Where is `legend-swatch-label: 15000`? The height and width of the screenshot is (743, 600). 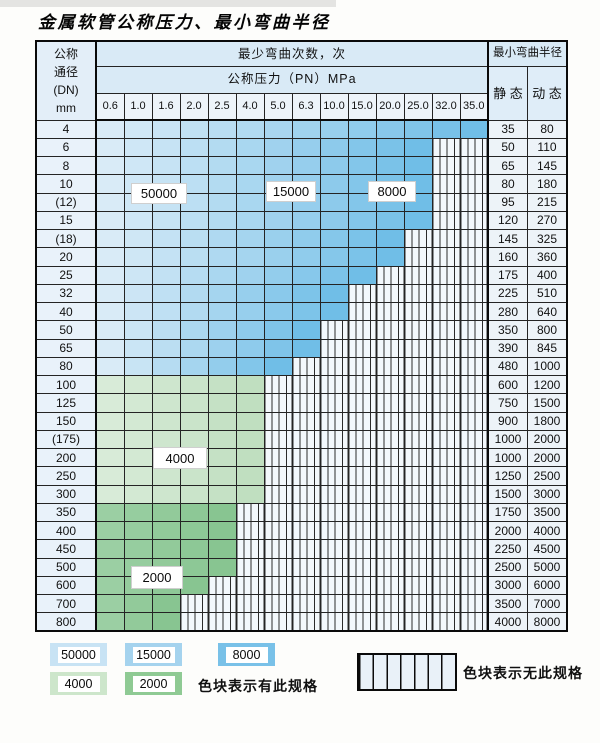
legend-swatch-label: 15000 is located at coordinates (153, 654).